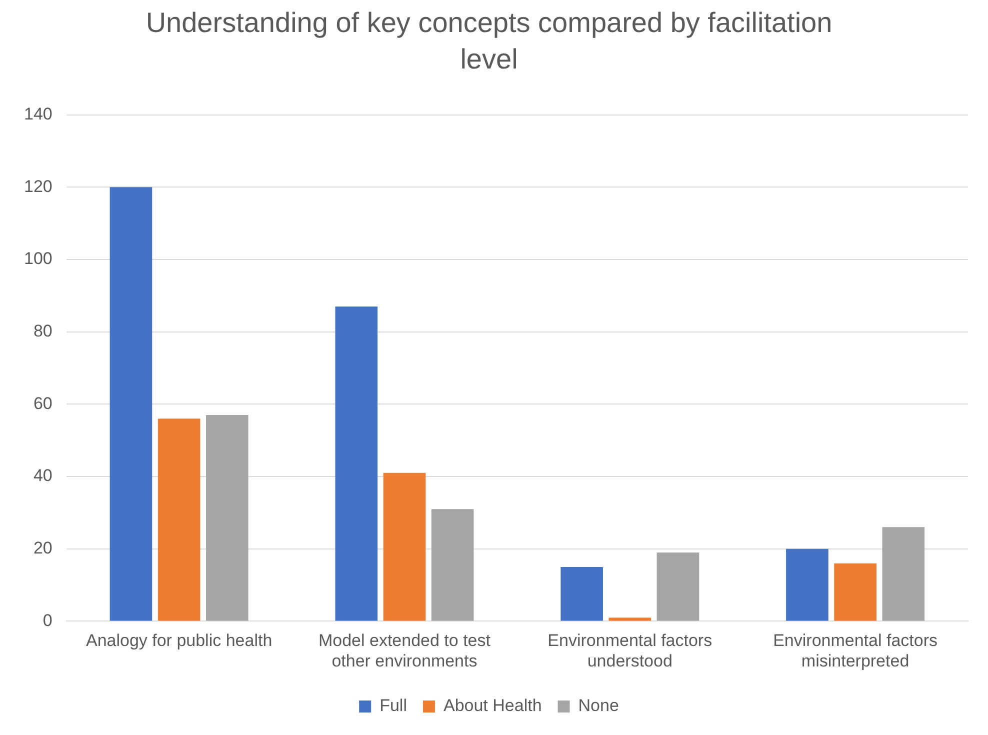 Image resolution: width=988 pixels, height=735 pixels. I want to click on legend-label: About Health, so click(492, 706).